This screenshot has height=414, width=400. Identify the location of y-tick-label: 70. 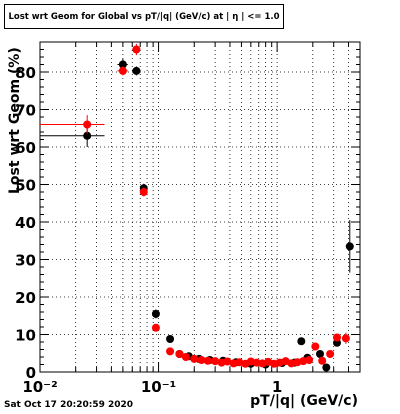
(25, 111).